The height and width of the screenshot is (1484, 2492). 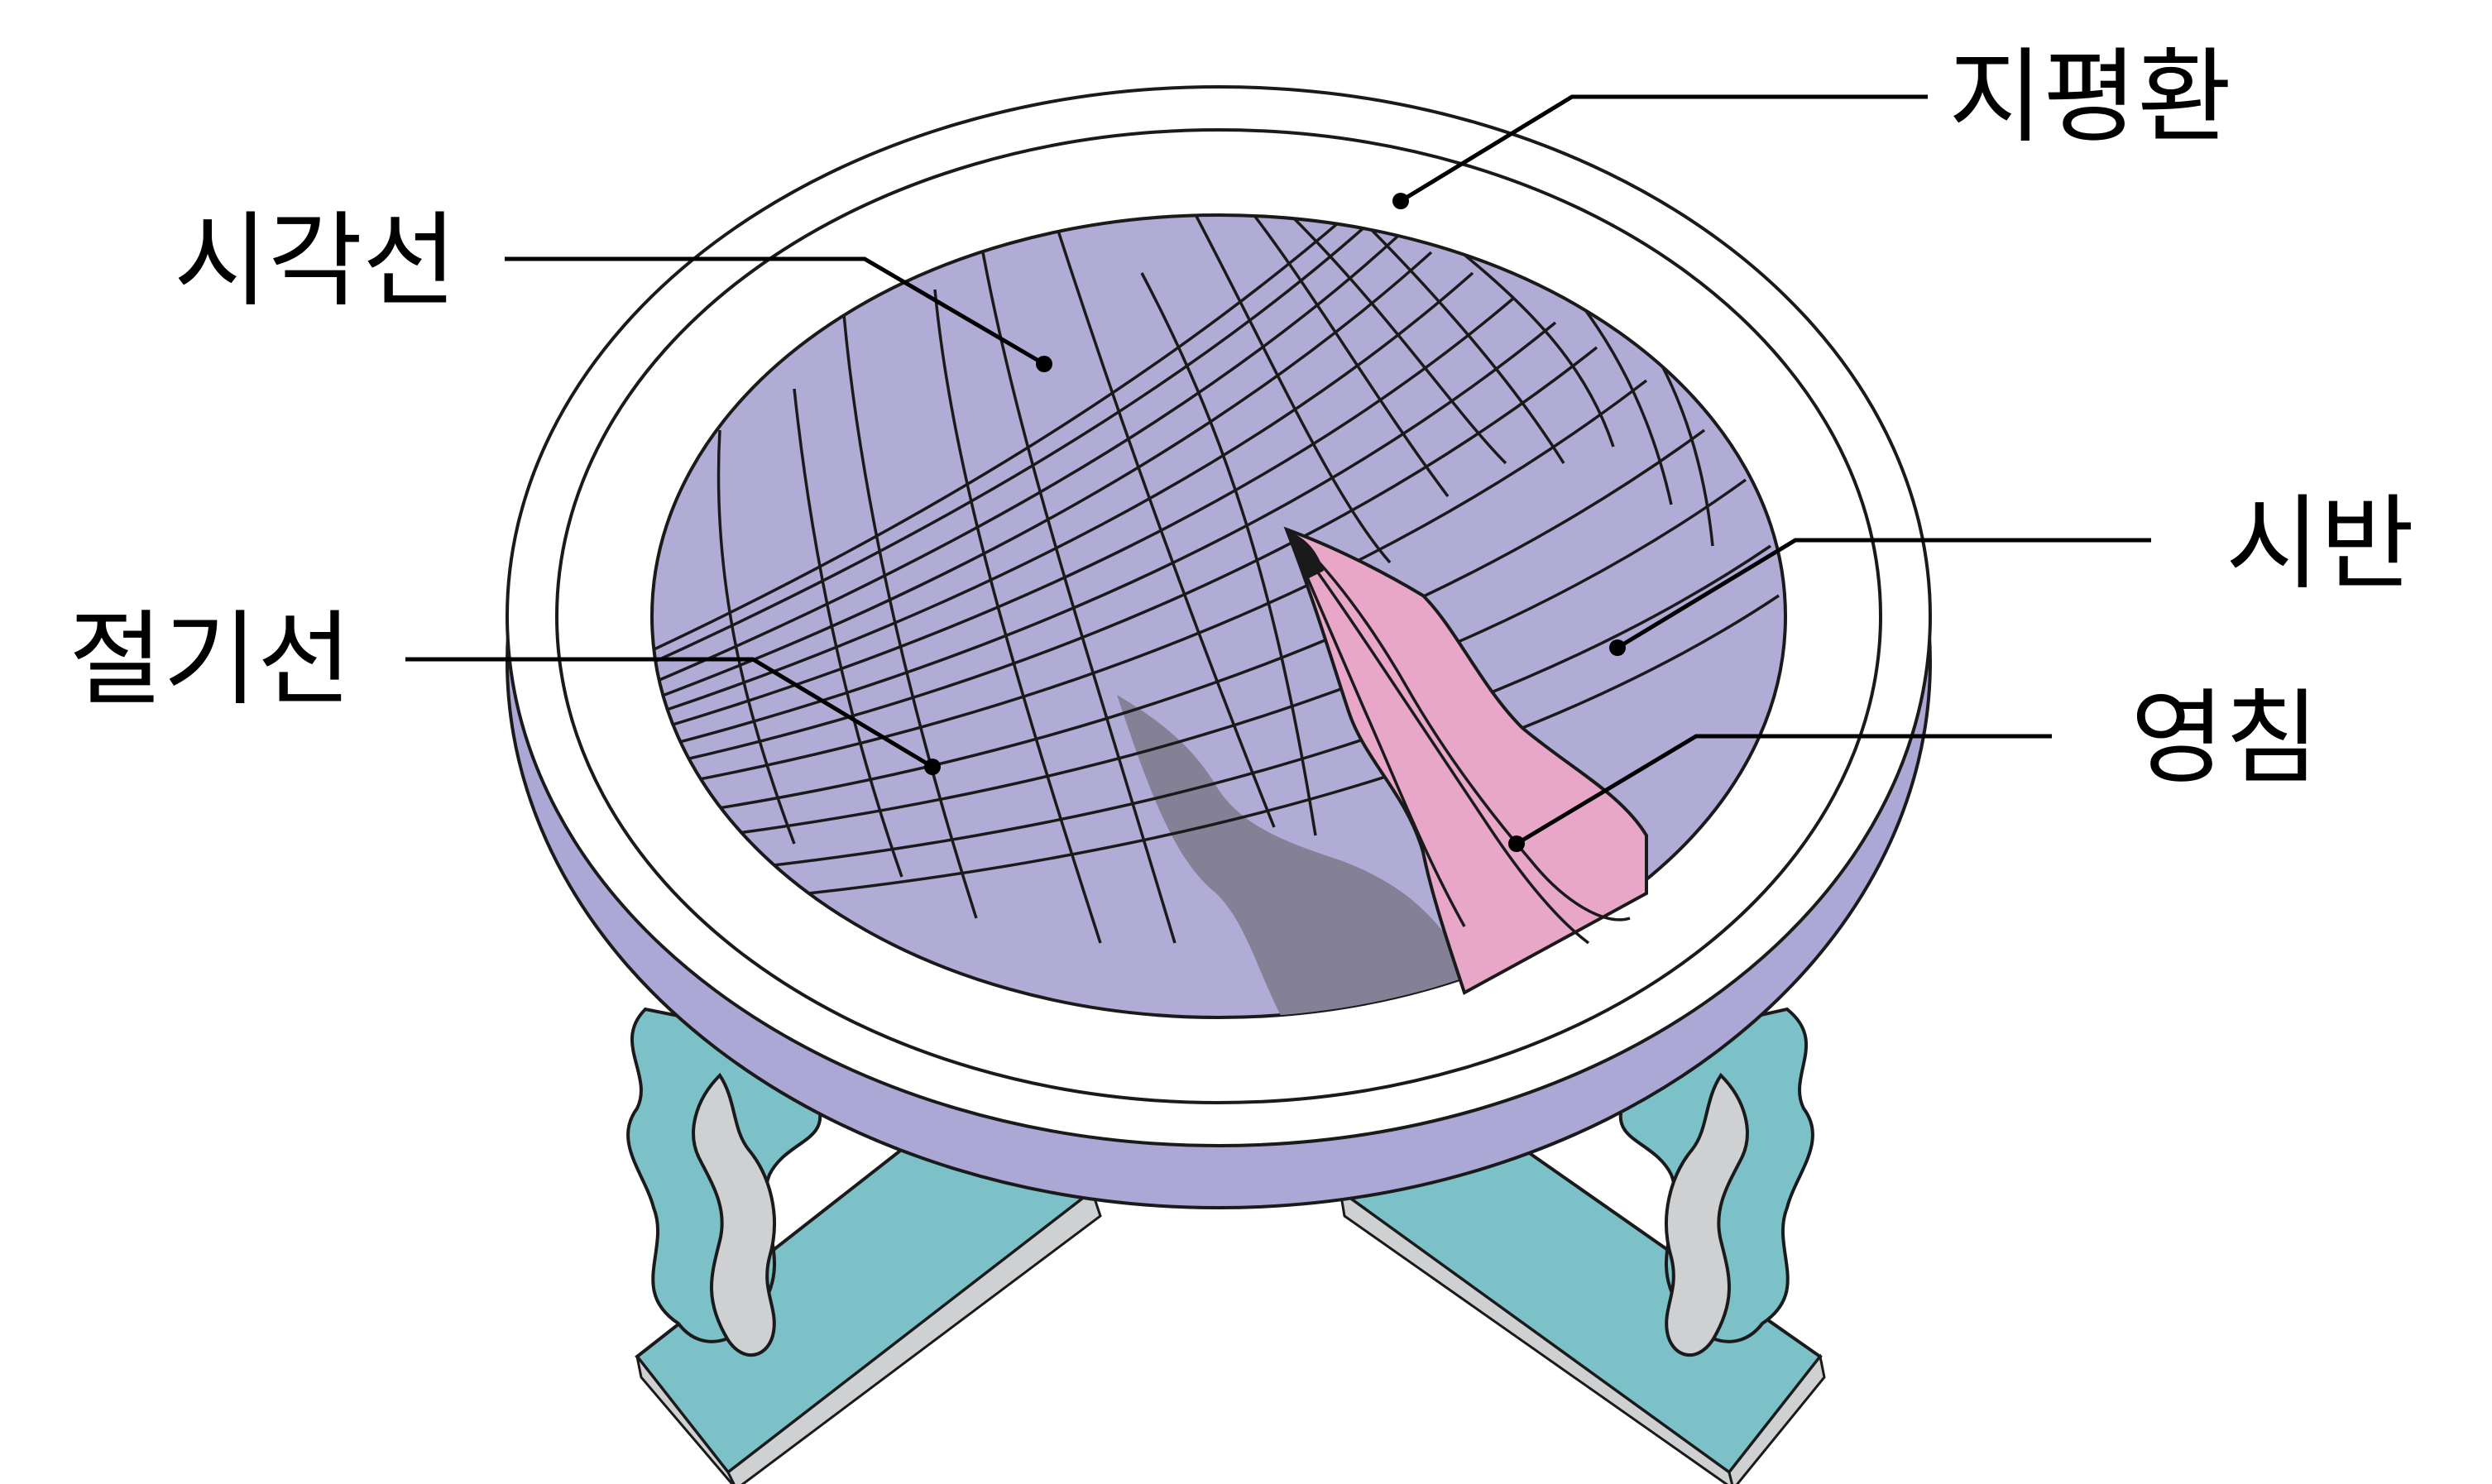 I want to click on callout-solar-term-lines: 절기선, so click(x=505, y=688).